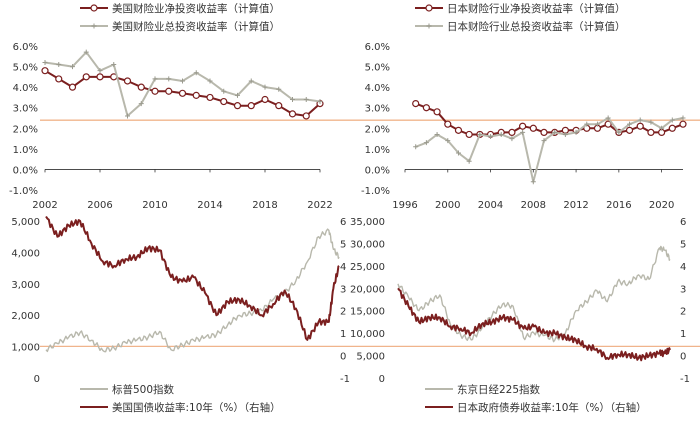 The width and height of the screenshot is (700, 425). Describe the element at coordinates (536, 8) in the screenshot. I see `legend-label: 日本财险行业净投资收益率（计算值）` at that location.